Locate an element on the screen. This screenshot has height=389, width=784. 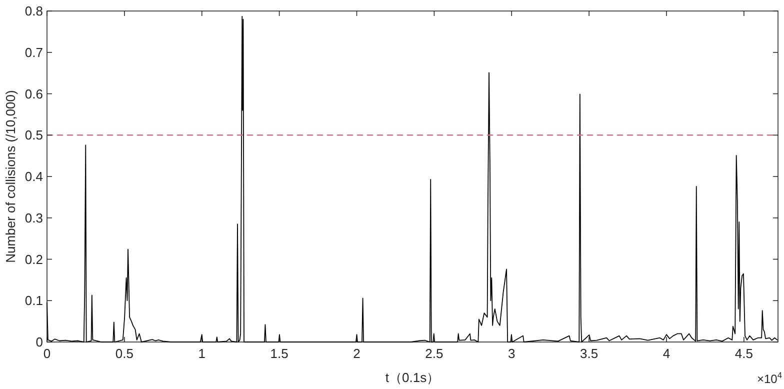
x-tick-label: 4.5 is located at coordinates (743, 353).